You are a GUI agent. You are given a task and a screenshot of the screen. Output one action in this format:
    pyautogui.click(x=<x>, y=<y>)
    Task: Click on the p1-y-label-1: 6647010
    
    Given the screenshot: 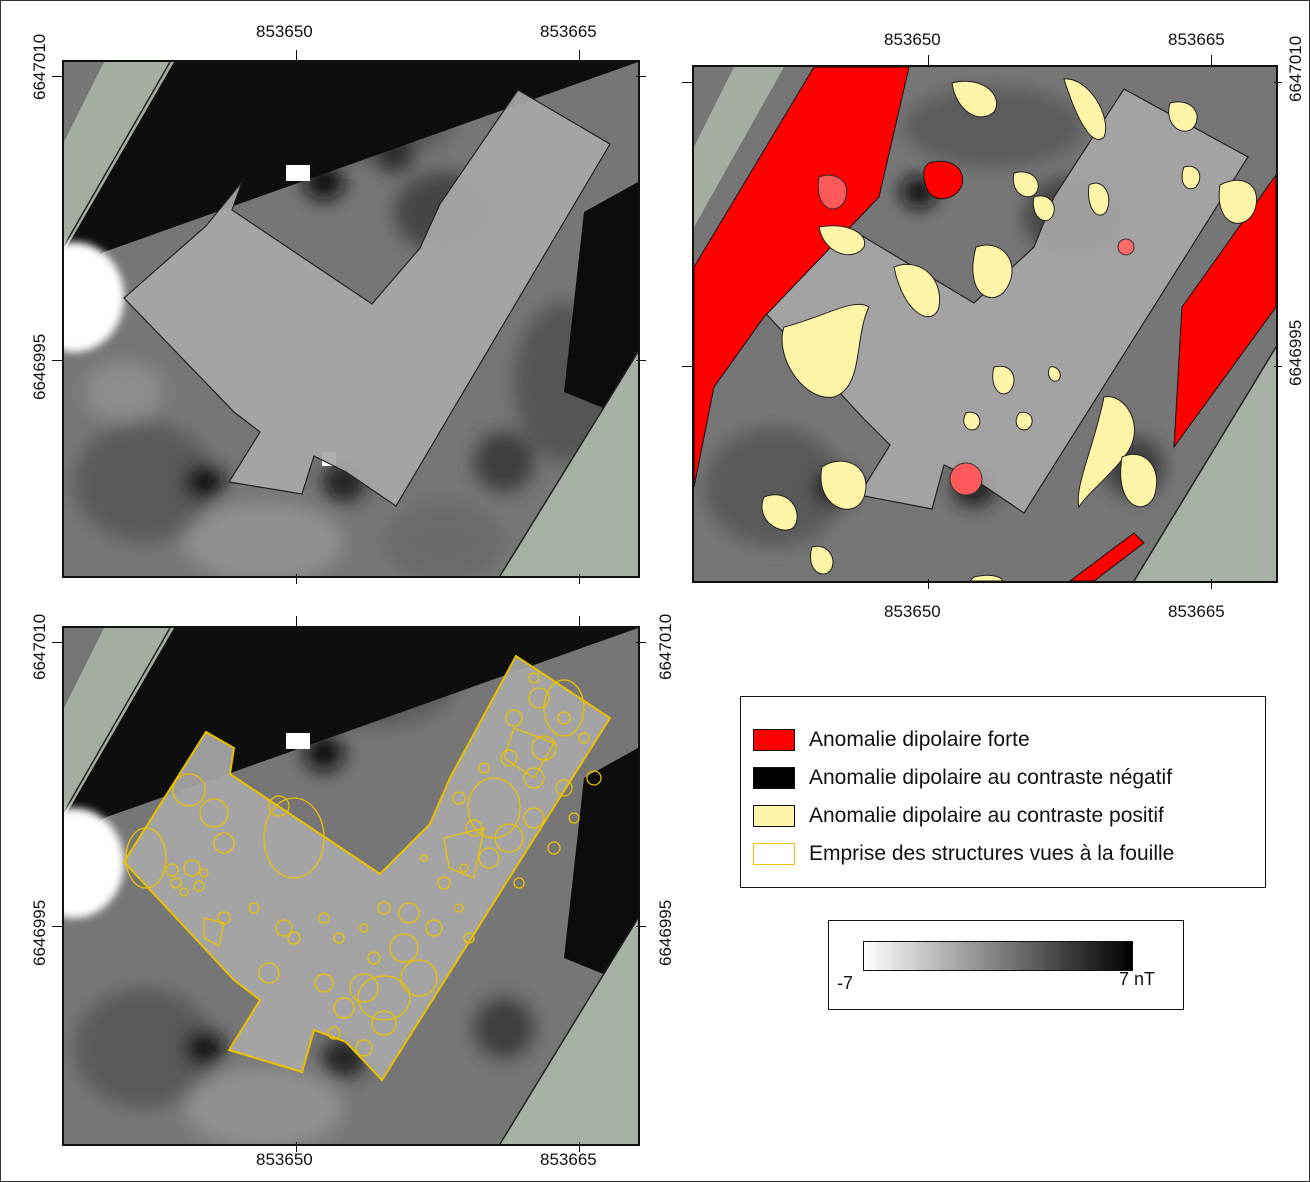 What is the action you would take?
    pyautogui.click(x=39, y=66)
    